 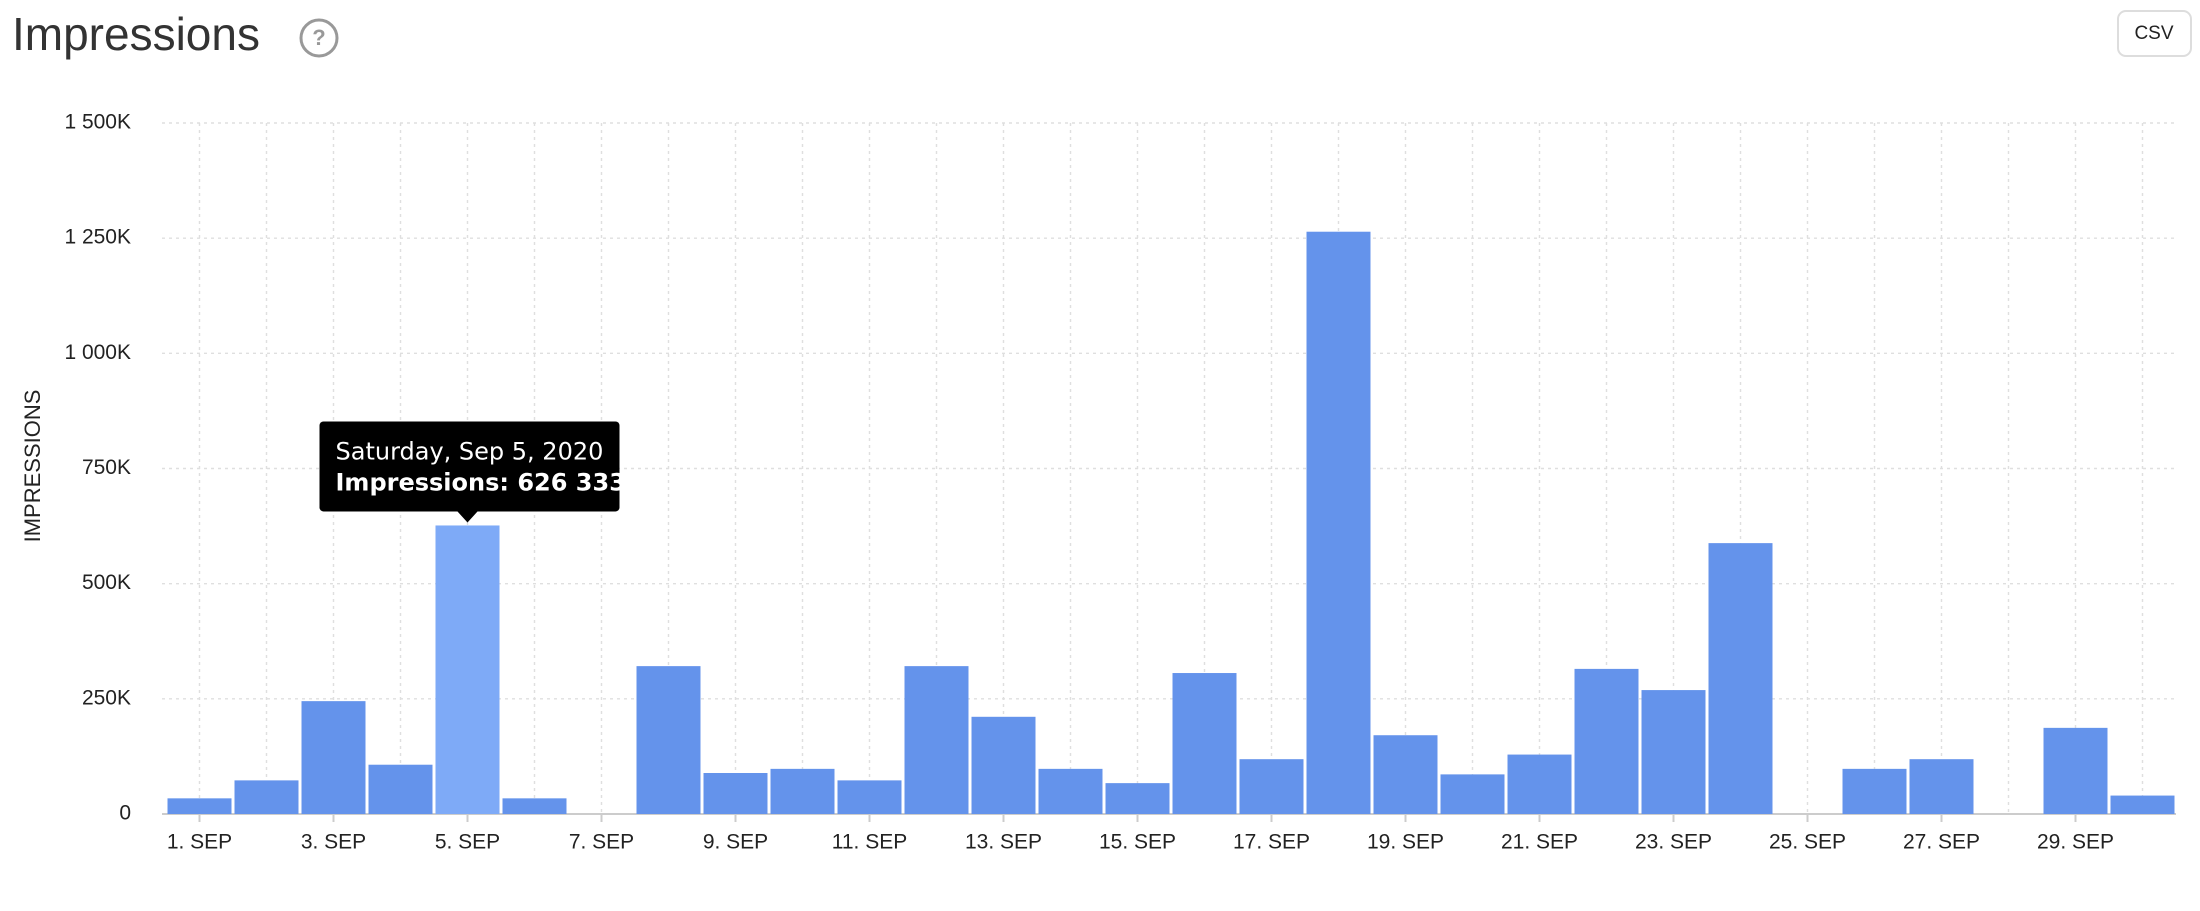 I want to click on x-tick-label: 7. SEP, so click(x=601, y=842).